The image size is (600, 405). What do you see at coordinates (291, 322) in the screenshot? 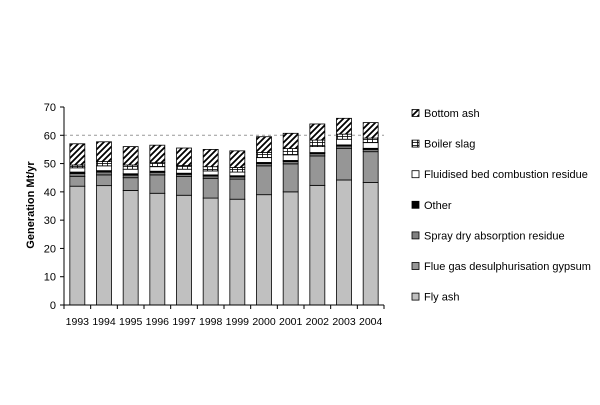
I see `x-tick-label: 2001` at bounding box center [291, 322].